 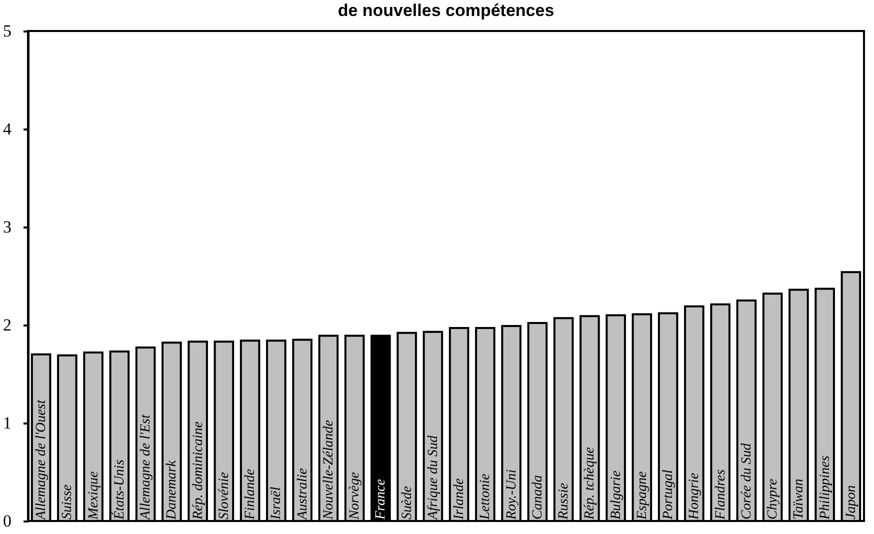 I want to click on x-tick-label: Israël, so click(x=276, y=503).